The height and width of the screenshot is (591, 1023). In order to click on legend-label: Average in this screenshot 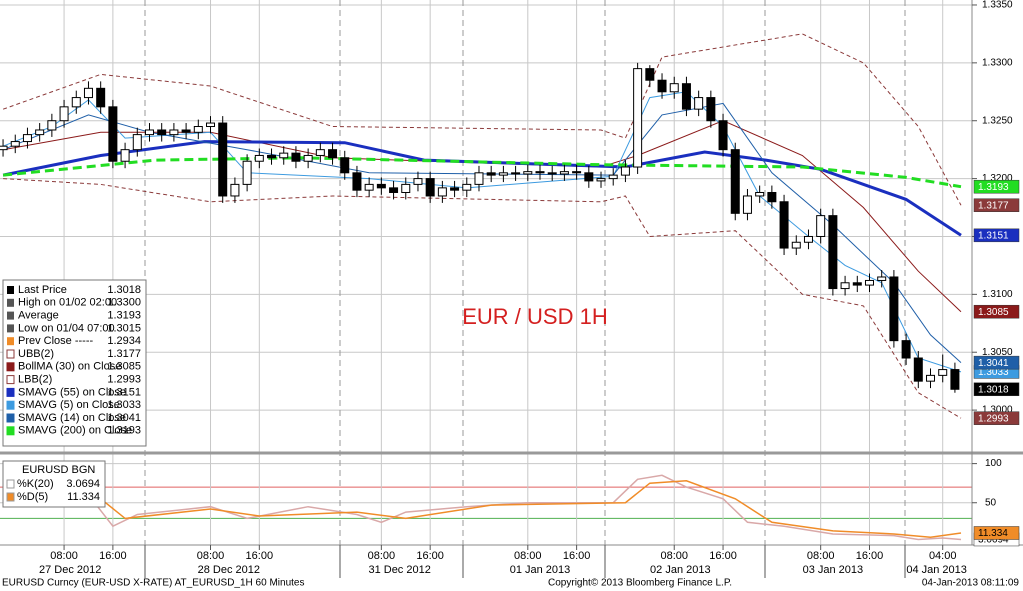, I will do `click(38, 316)`.